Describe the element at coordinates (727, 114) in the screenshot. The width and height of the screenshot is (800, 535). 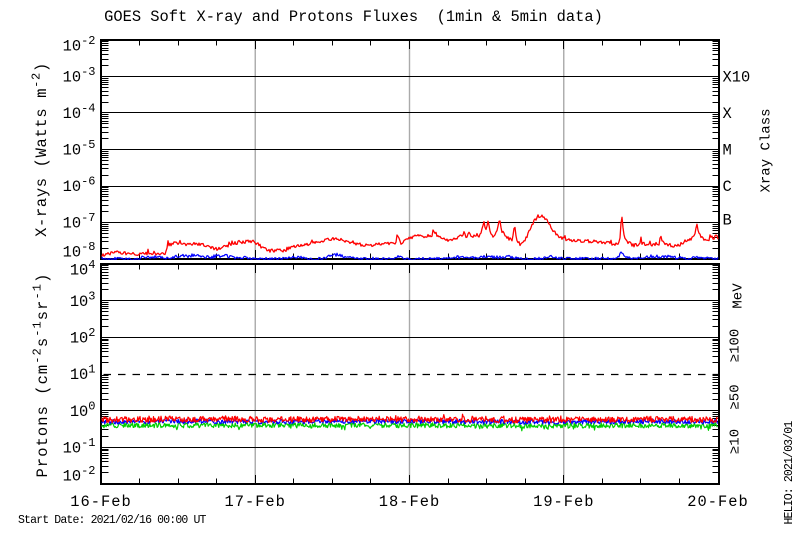
I see `svg-text: X` at that location.